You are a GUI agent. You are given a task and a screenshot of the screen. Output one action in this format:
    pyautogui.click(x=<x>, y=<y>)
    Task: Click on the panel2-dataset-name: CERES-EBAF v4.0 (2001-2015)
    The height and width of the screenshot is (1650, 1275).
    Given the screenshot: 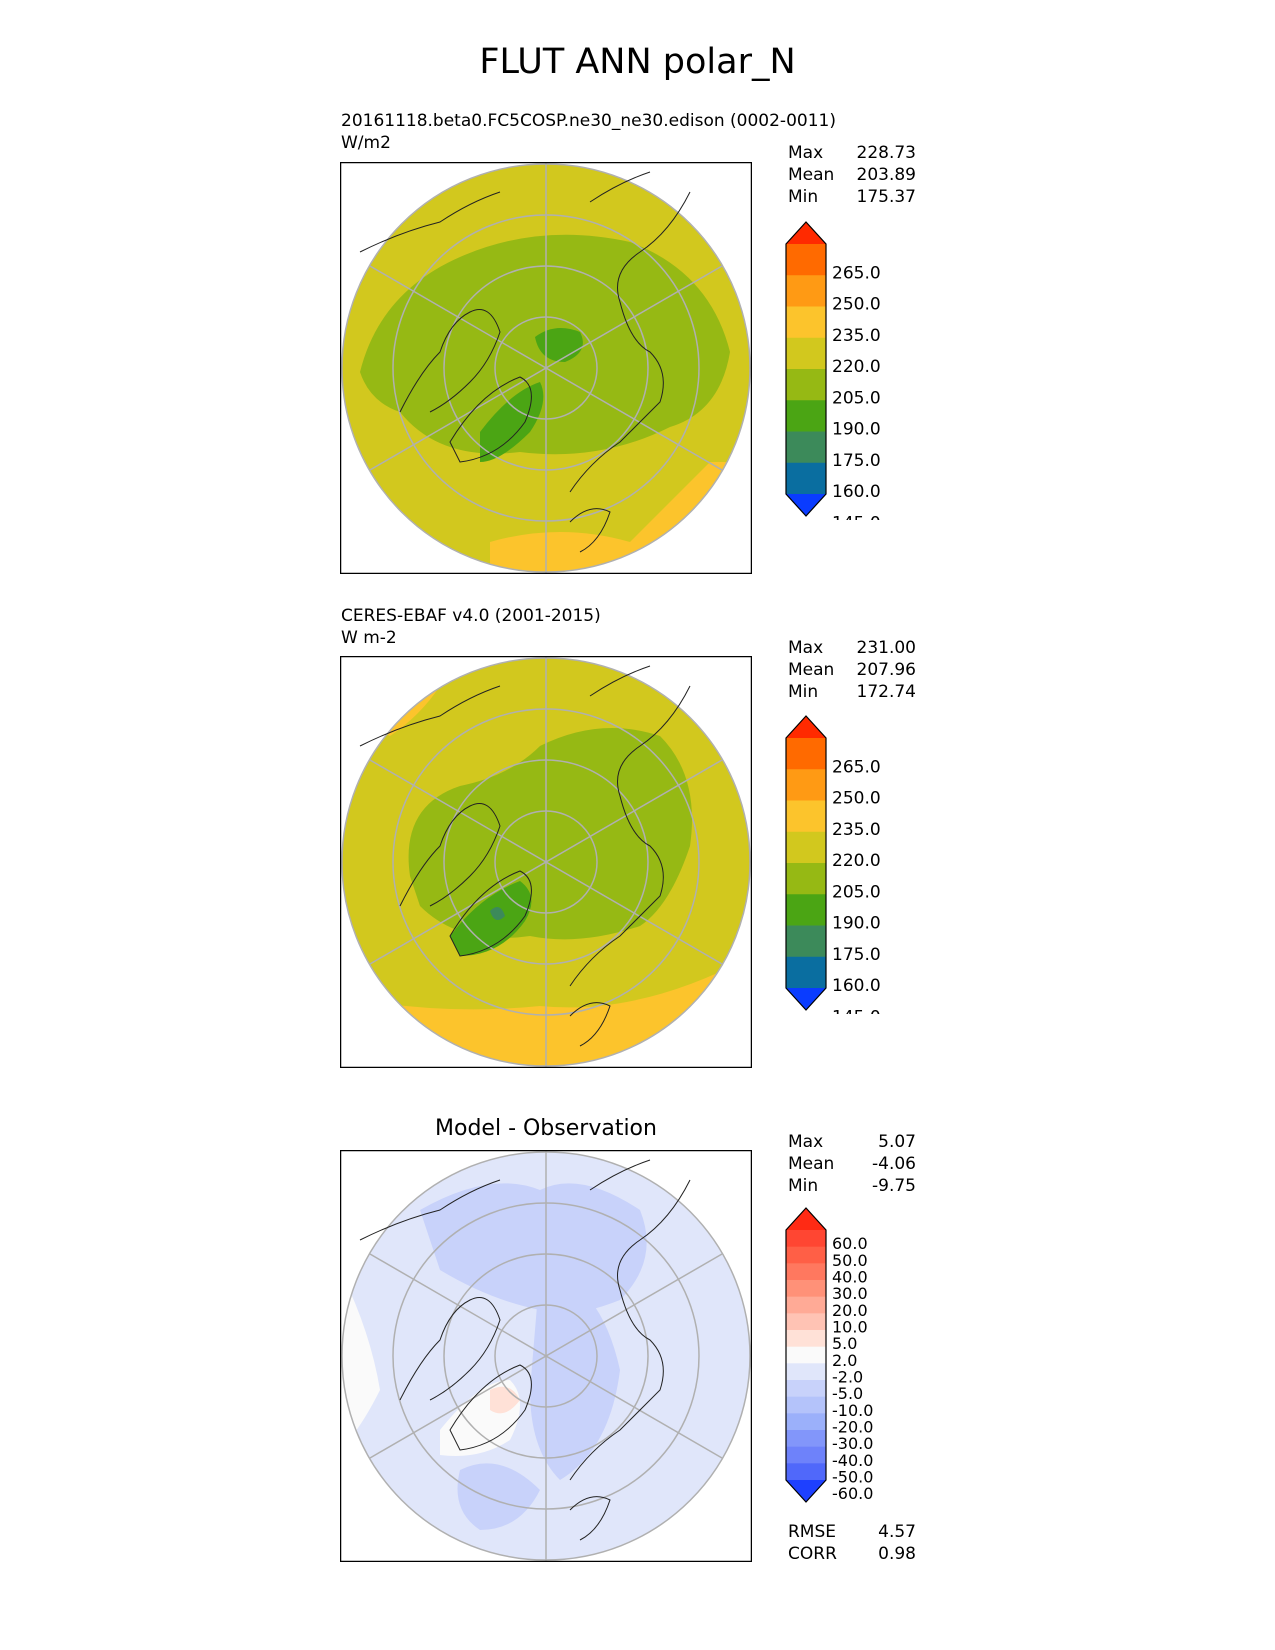 What is the action you would take?
    pyautogui.click(x=471, y=616)
    